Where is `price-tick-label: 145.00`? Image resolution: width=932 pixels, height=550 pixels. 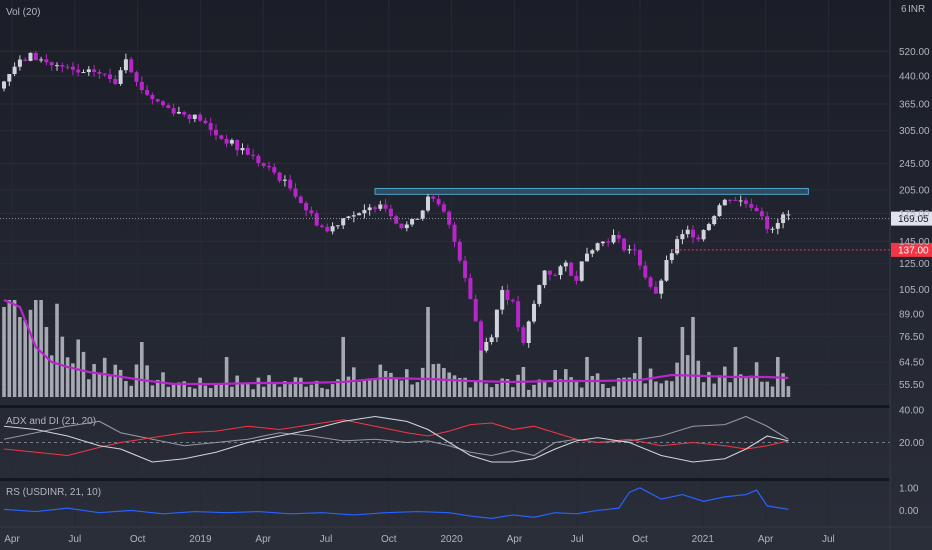 price-tick-label: 145.00 is located at coordinates (914, 242).